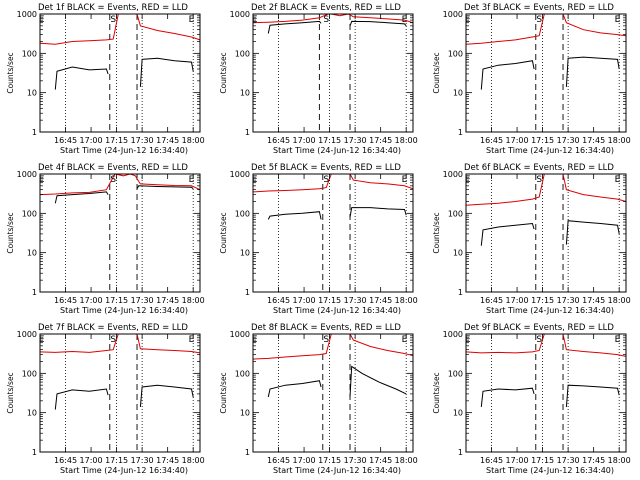  What do you see at coordinates (326, 328) in the screenshot?
I see `panel-title: Det 8f BLACK = Events, RED = LLD` at bounding box center [326, 328].